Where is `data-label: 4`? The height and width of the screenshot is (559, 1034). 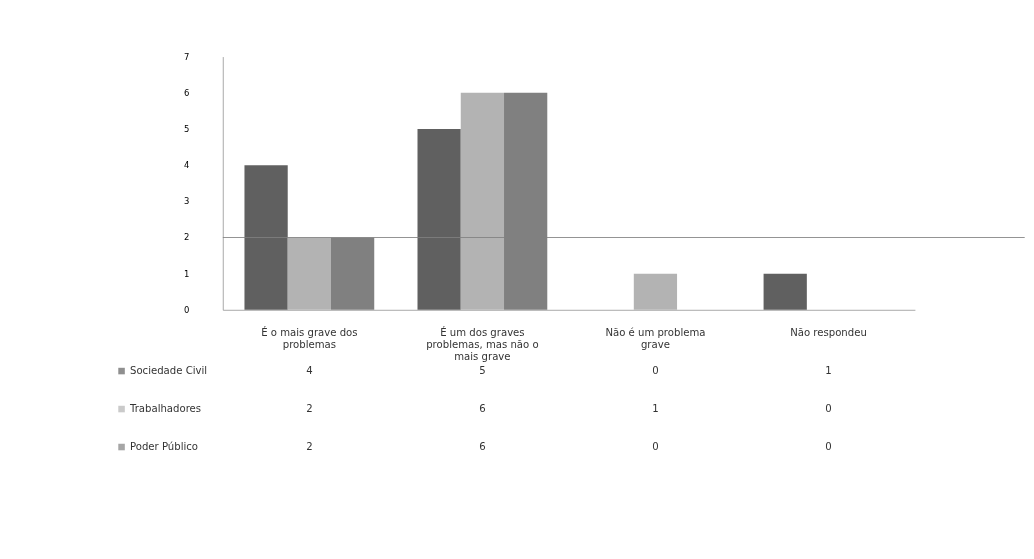
data-label: 4 is located at coordinates (309, 371).